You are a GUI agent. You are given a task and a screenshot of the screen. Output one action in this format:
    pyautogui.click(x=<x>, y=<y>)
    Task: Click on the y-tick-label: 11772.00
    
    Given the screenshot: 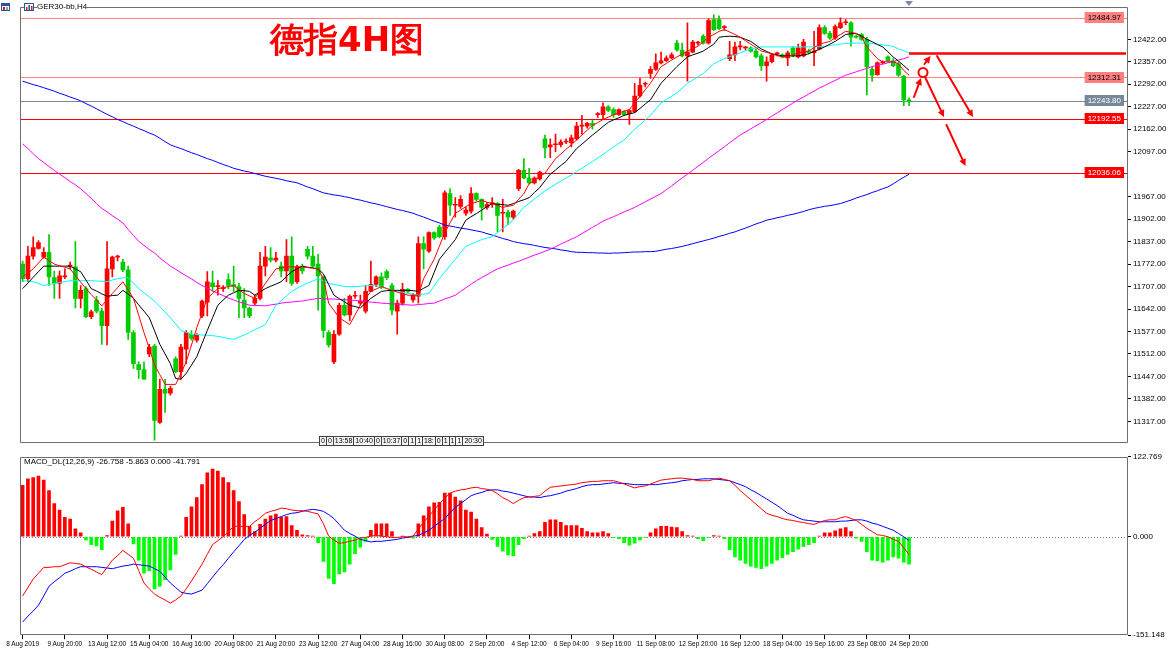 What is the action you would take?
    pyautogui.click(x=1150, y=264)
    